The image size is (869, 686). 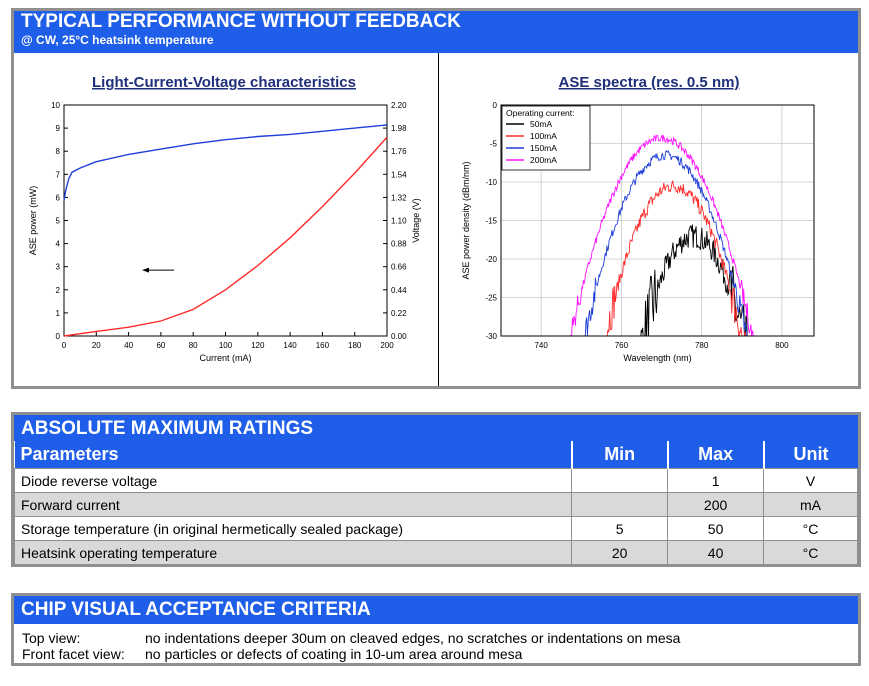 What do you see at coordinates (543, 160) in the screenshot?
I see `legend-label: 200mA` at bounding box center [543, 160].